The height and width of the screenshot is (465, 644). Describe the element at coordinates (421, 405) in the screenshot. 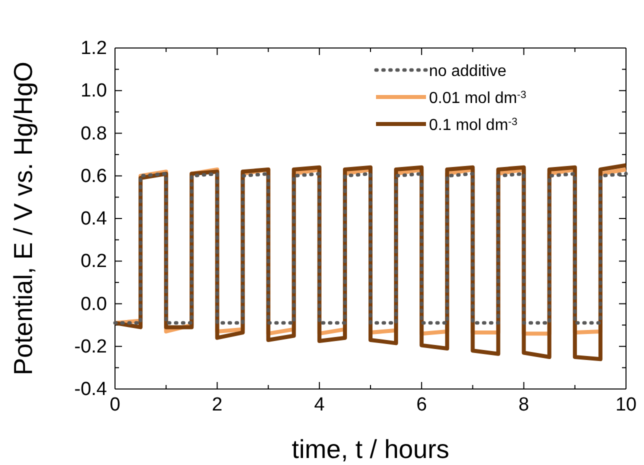

I see `x-tick-label: 6` at that location.